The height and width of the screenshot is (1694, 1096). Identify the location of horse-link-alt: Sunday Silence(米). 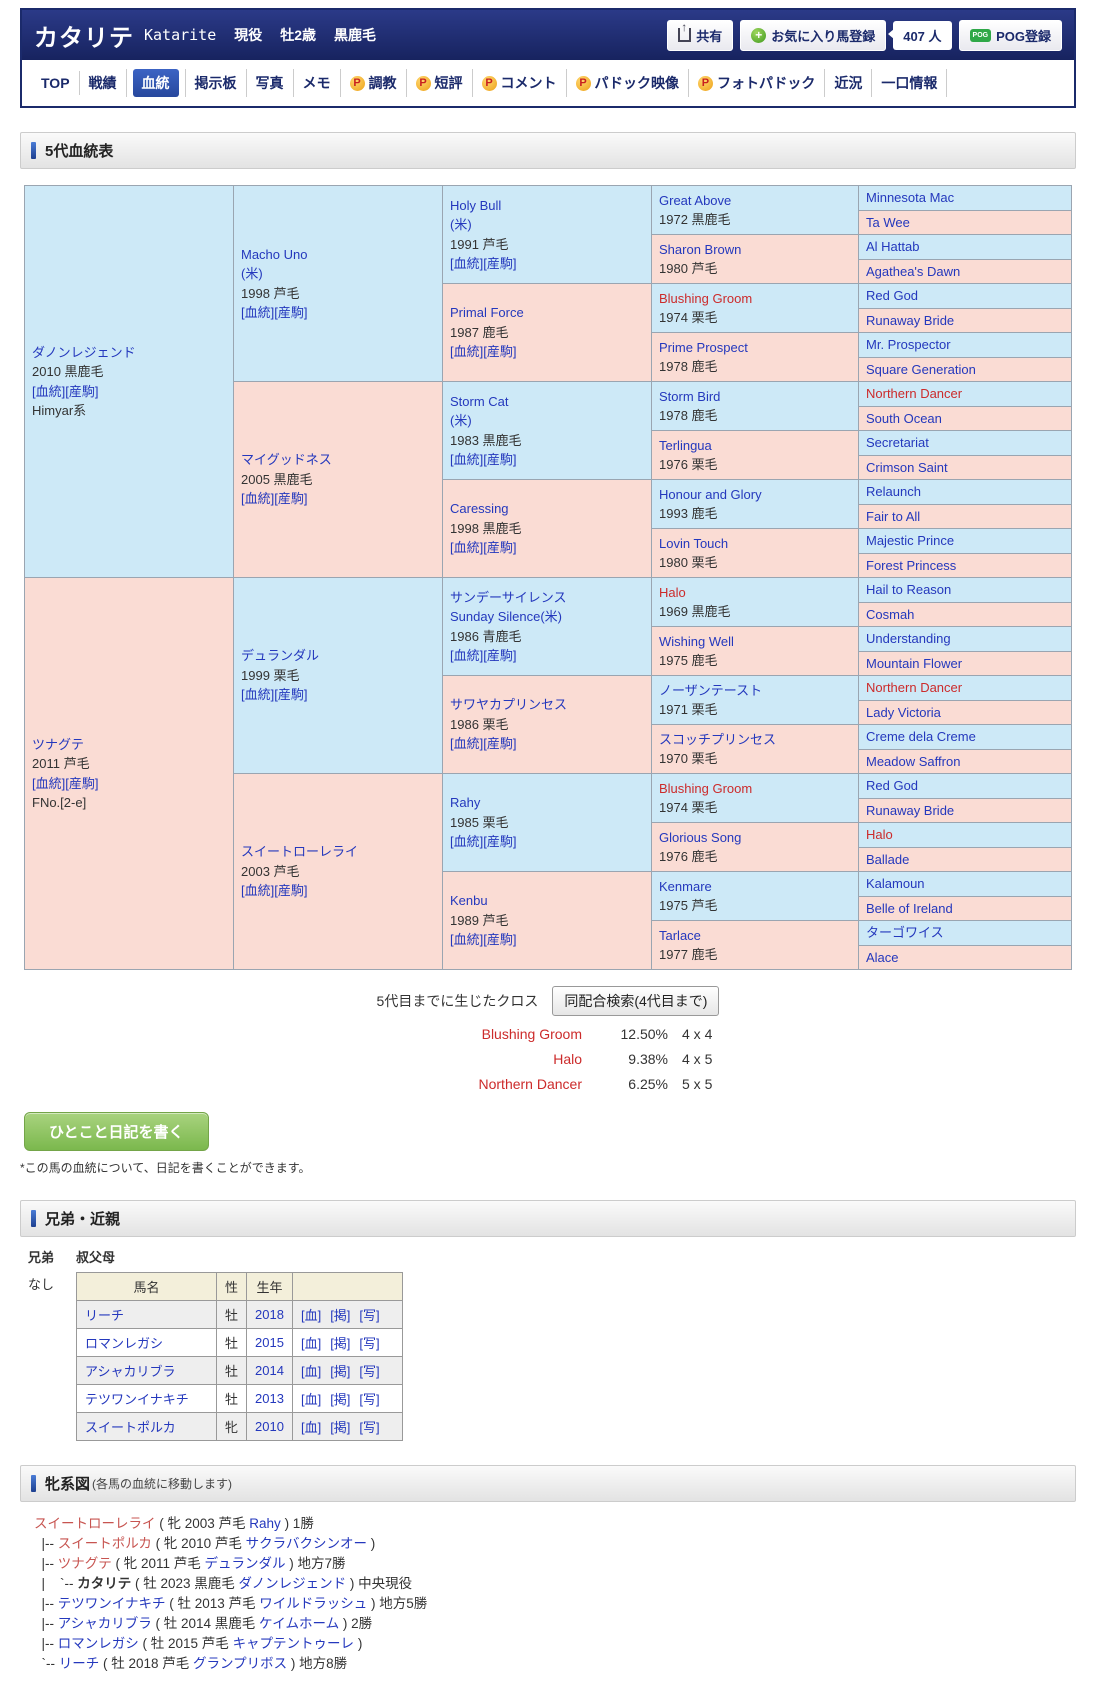
(506, 616).